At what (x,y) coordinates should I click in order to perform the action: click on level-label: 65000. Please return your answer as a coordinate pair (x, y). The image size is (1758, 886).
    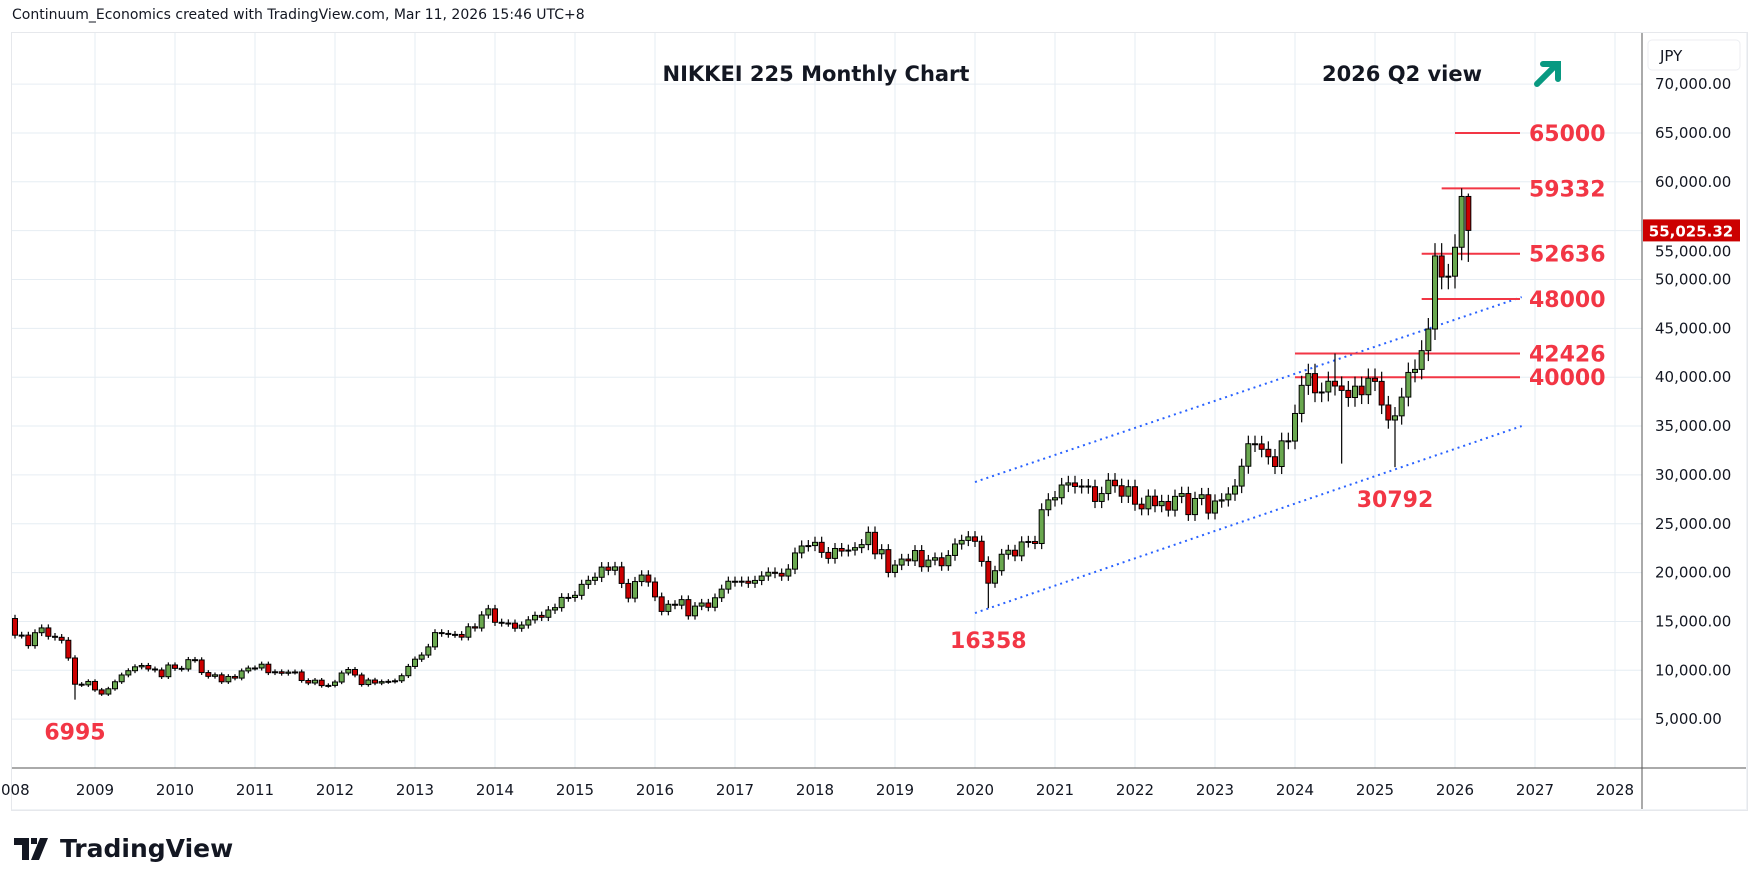
    Looking at the image, I should click on (1567, 134).